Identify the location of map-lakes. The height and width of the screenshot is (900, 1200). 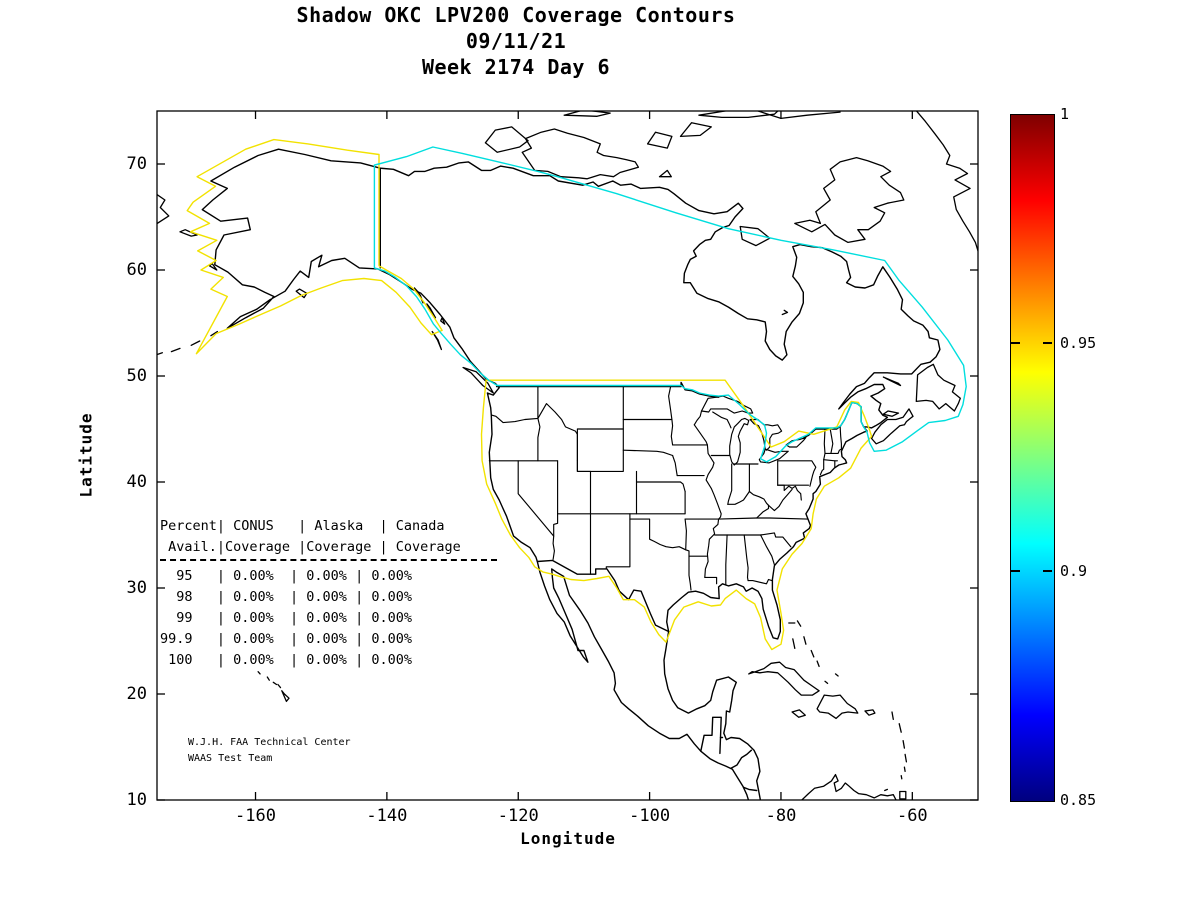
(753, 430).